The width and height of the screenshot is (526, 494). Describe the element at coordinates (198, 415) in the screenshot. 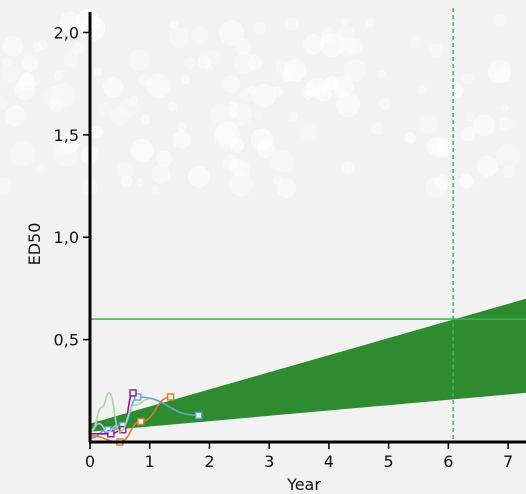

I see `series-point-marker` at that location.